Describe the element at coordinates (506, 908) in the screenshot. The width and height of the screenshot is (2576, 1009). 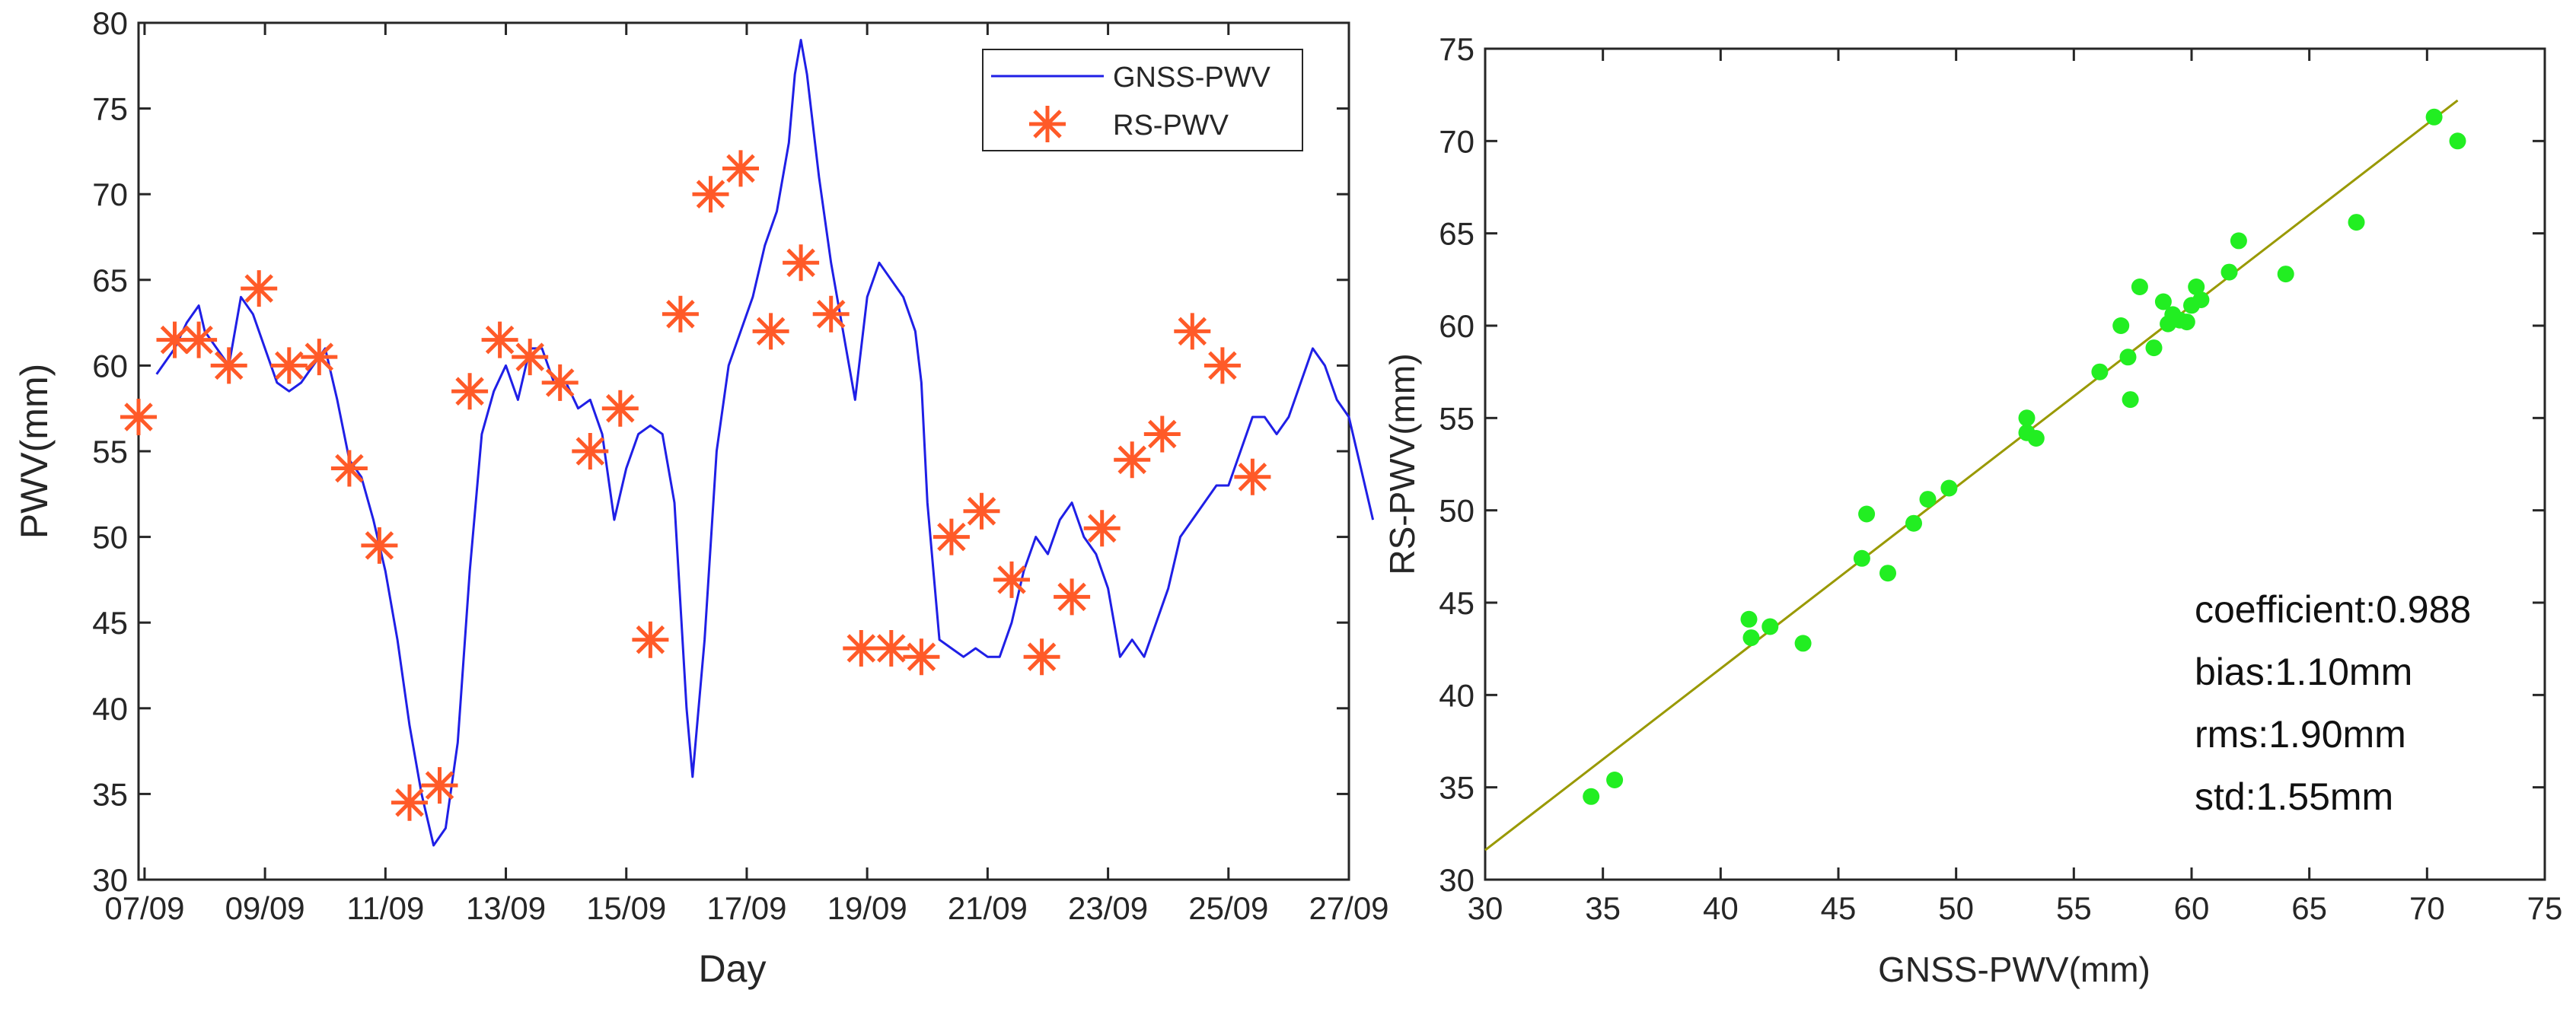
I see `left-x-tick-label: 13/09` at that location.